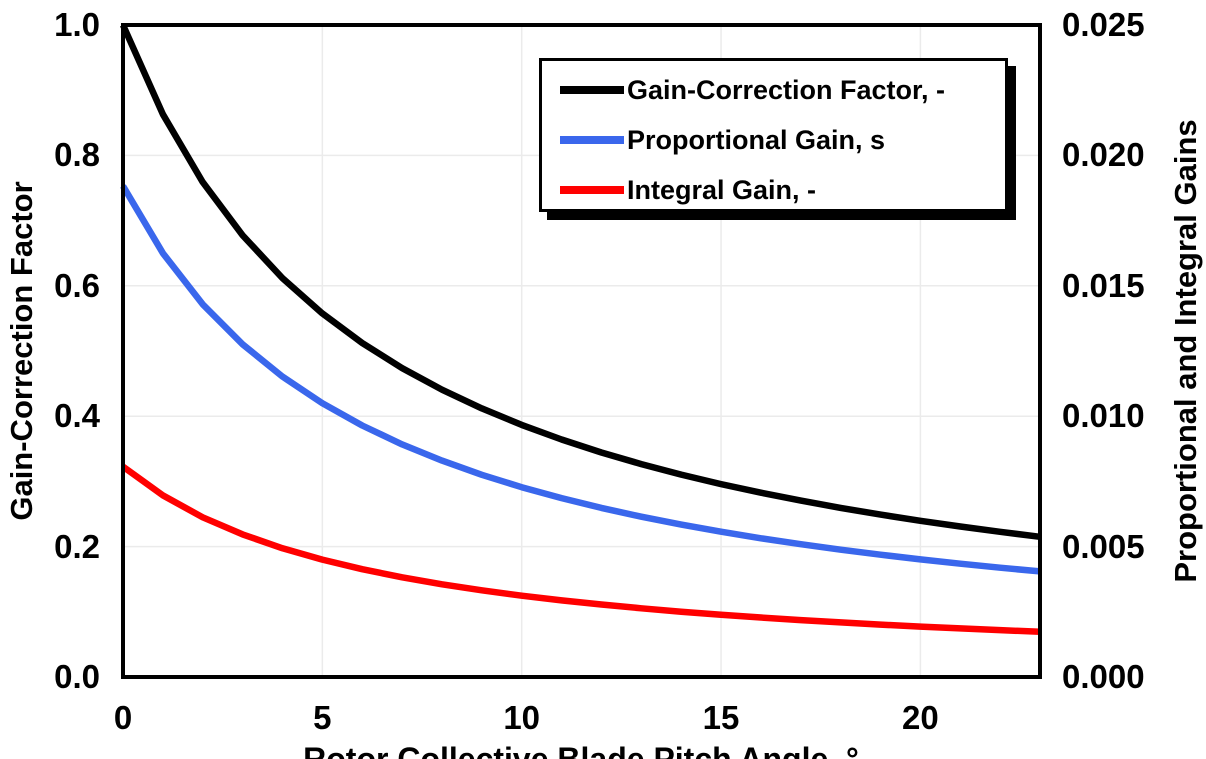 Image resolution: width=1206 pixels, height=759 pixels. Describe the element at coordinates (77, 546) in the screenshot. I see `y-axis-left-tick-label: 0.2` at that location.